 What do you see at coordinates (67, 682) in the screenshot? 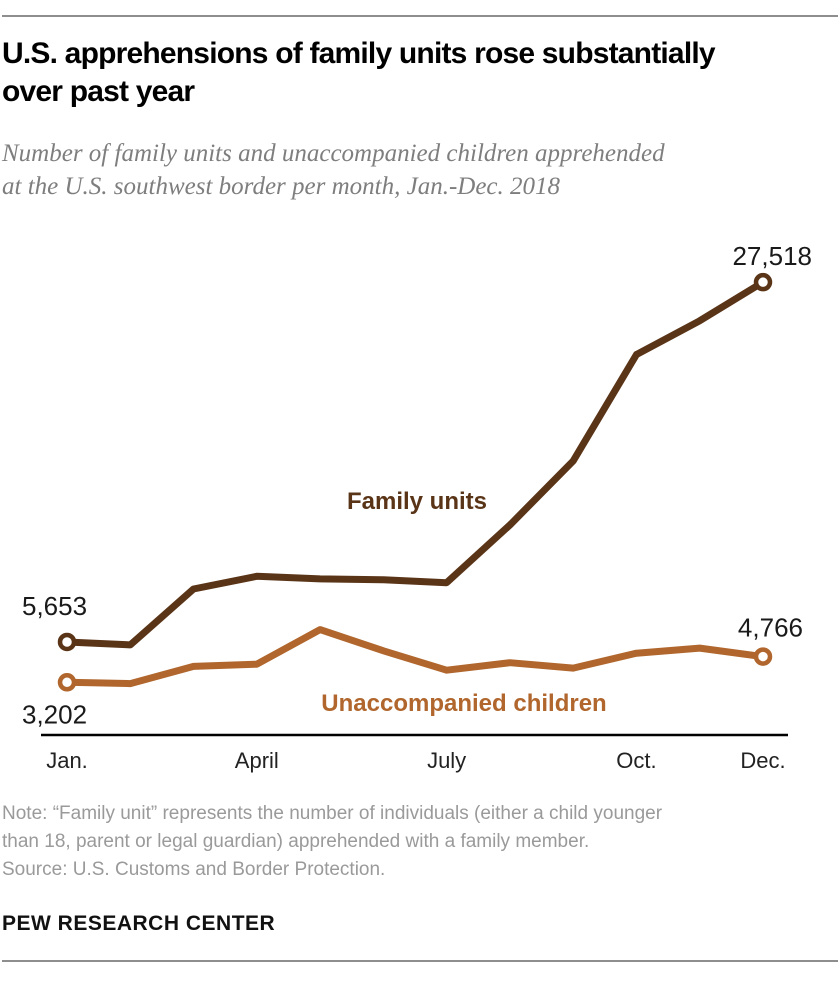
I see `start-point-marker-unaccompanied-children` at bounding box center [67, 682].